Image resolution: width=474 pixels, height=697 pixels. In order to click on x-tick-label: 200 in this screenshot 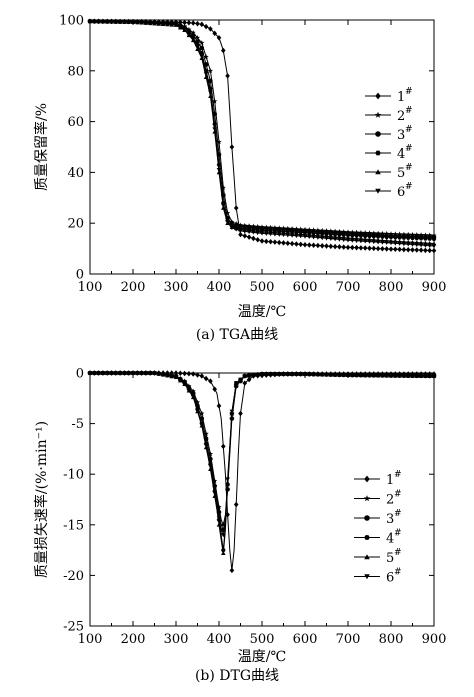, I will do `click(133, 639)`.